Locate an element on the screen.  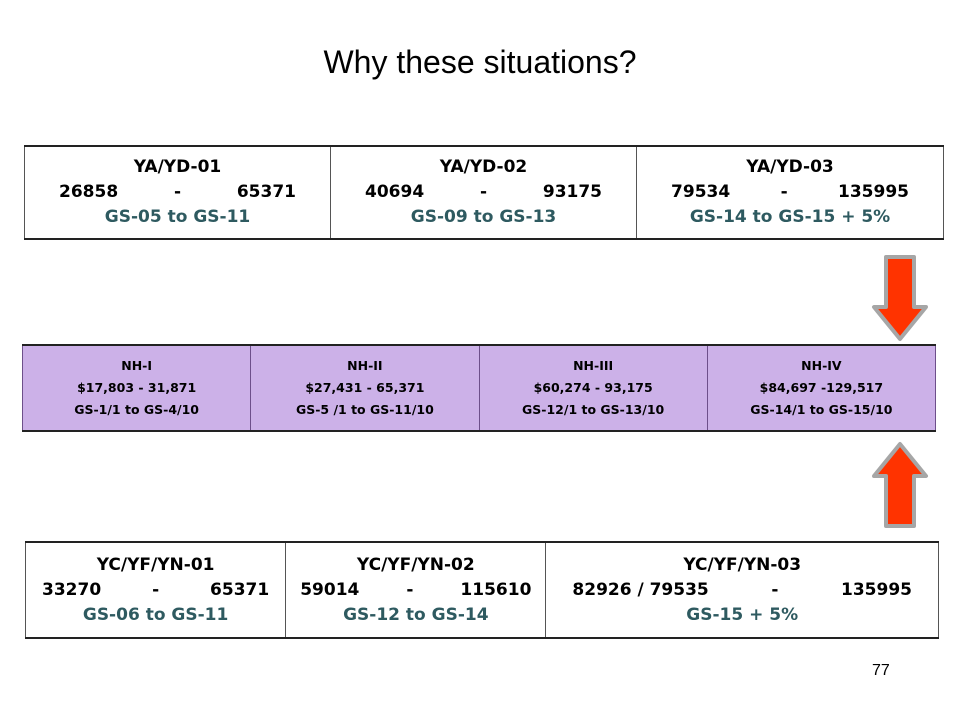
arrow-down-icon is located at coordinates (900, 298).